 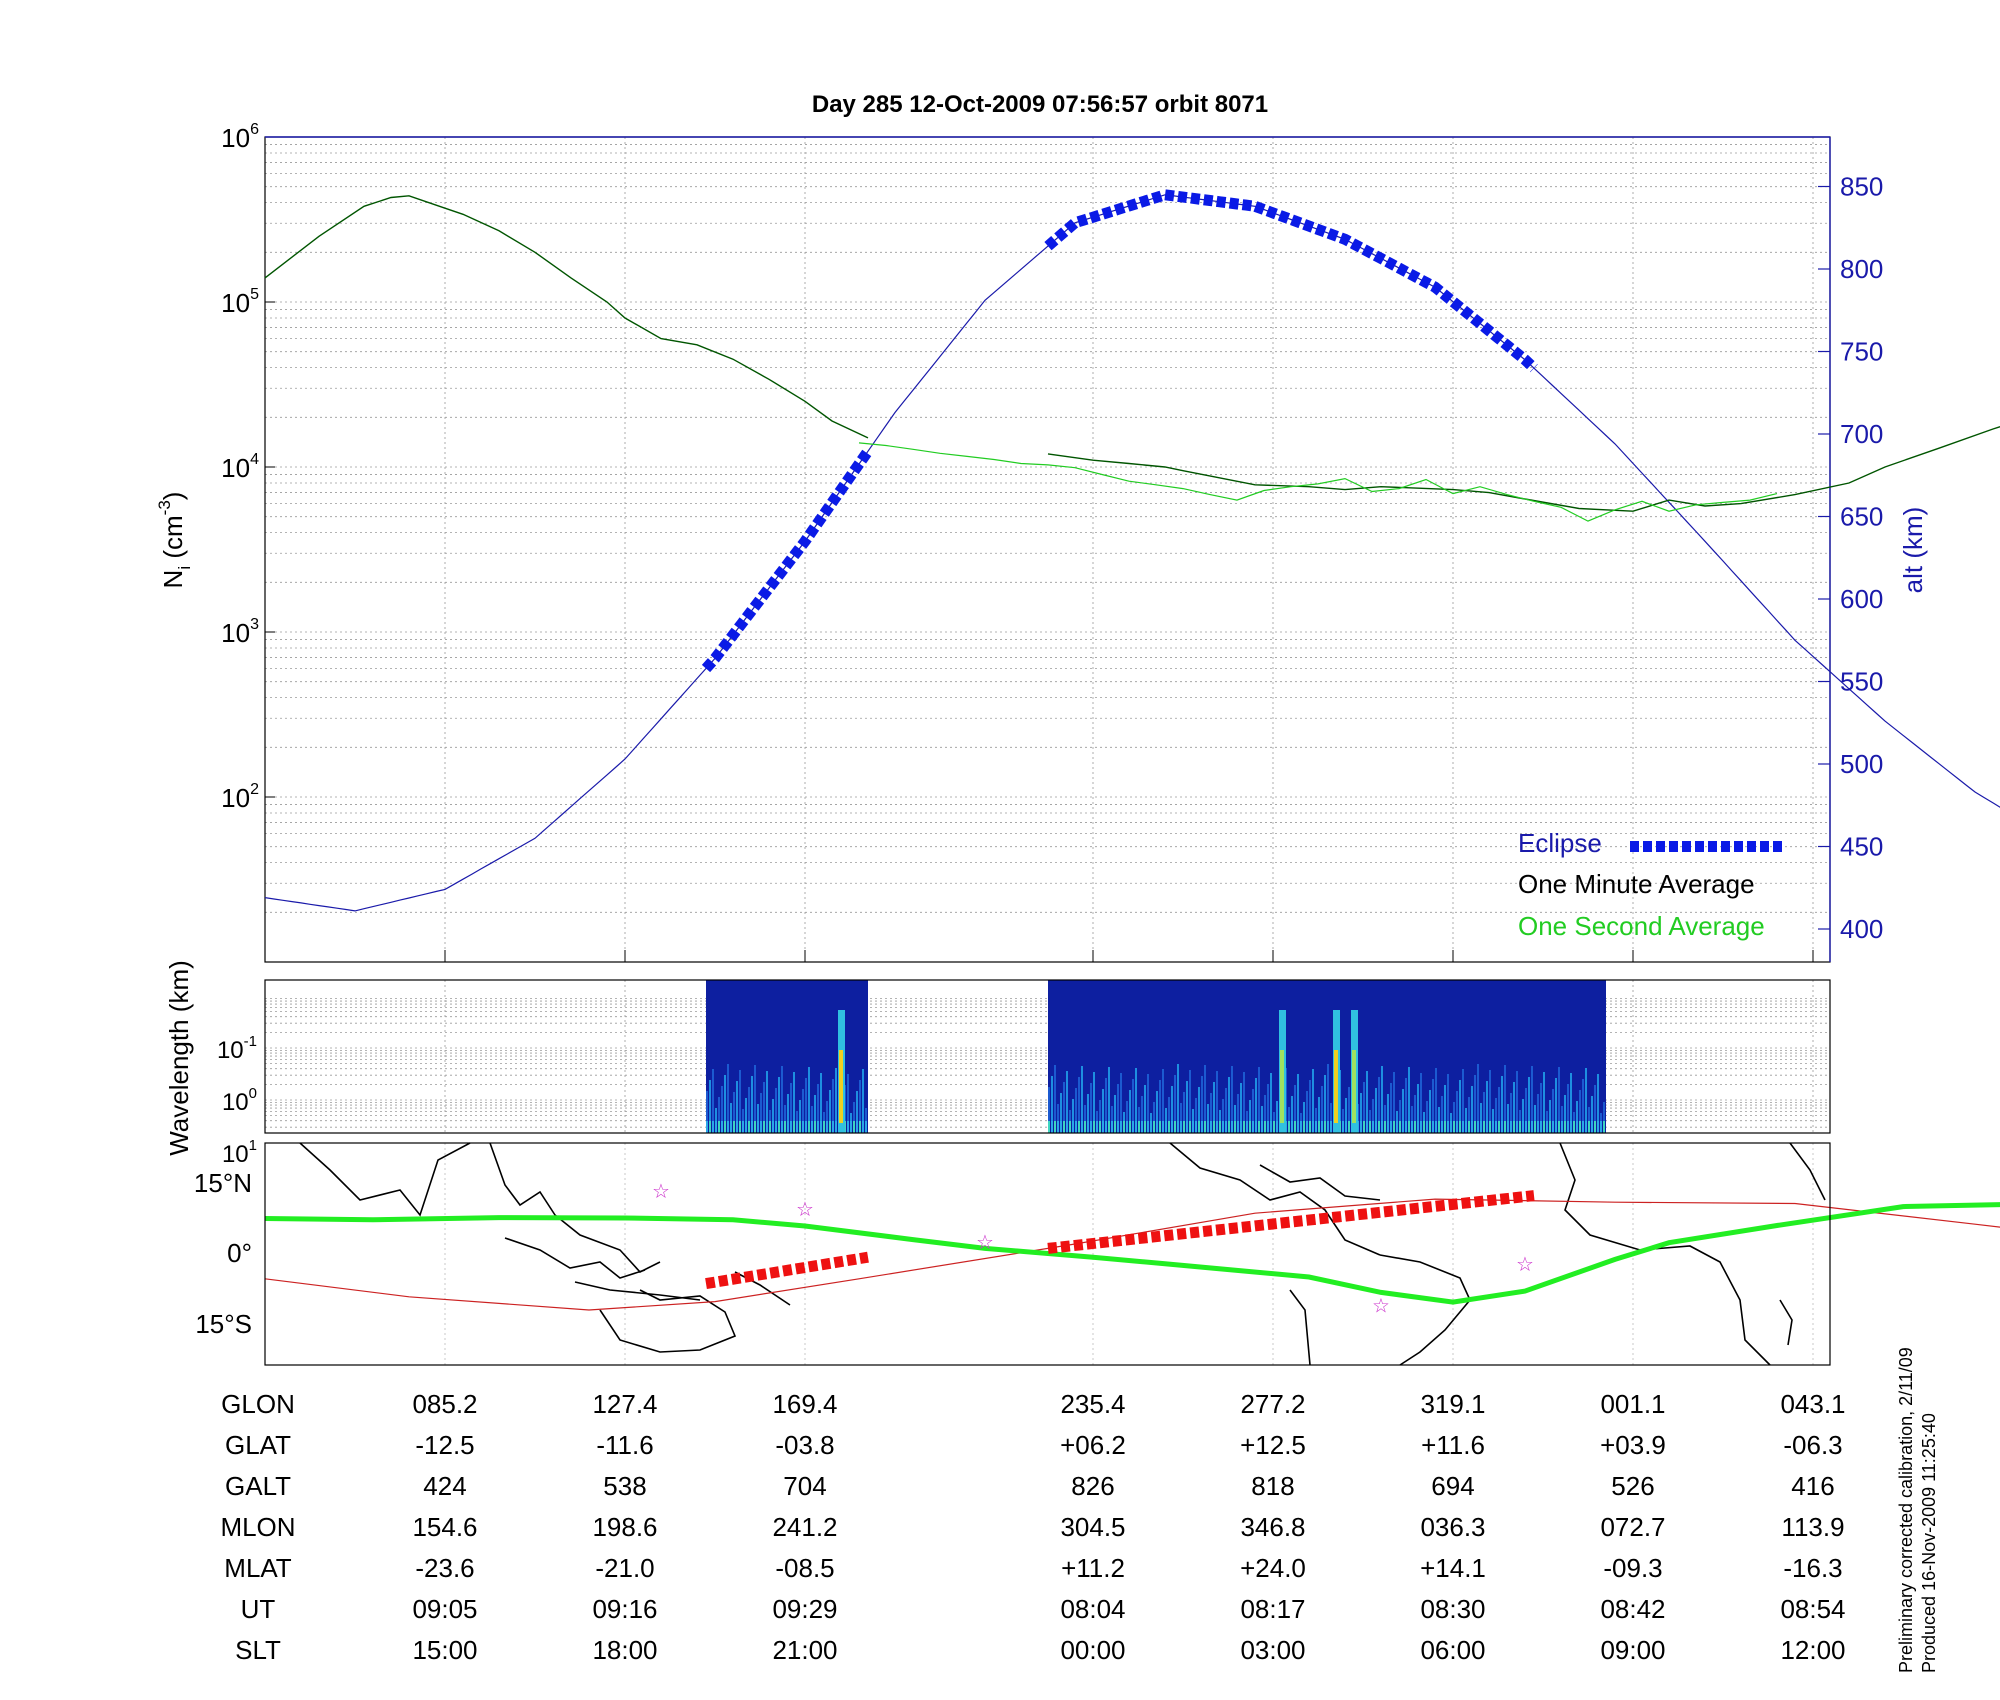 What do you see at coordinates (624, 1568) in the screenshot?
I see `table-cell: -21.0` at bounding box center [624, 1568].